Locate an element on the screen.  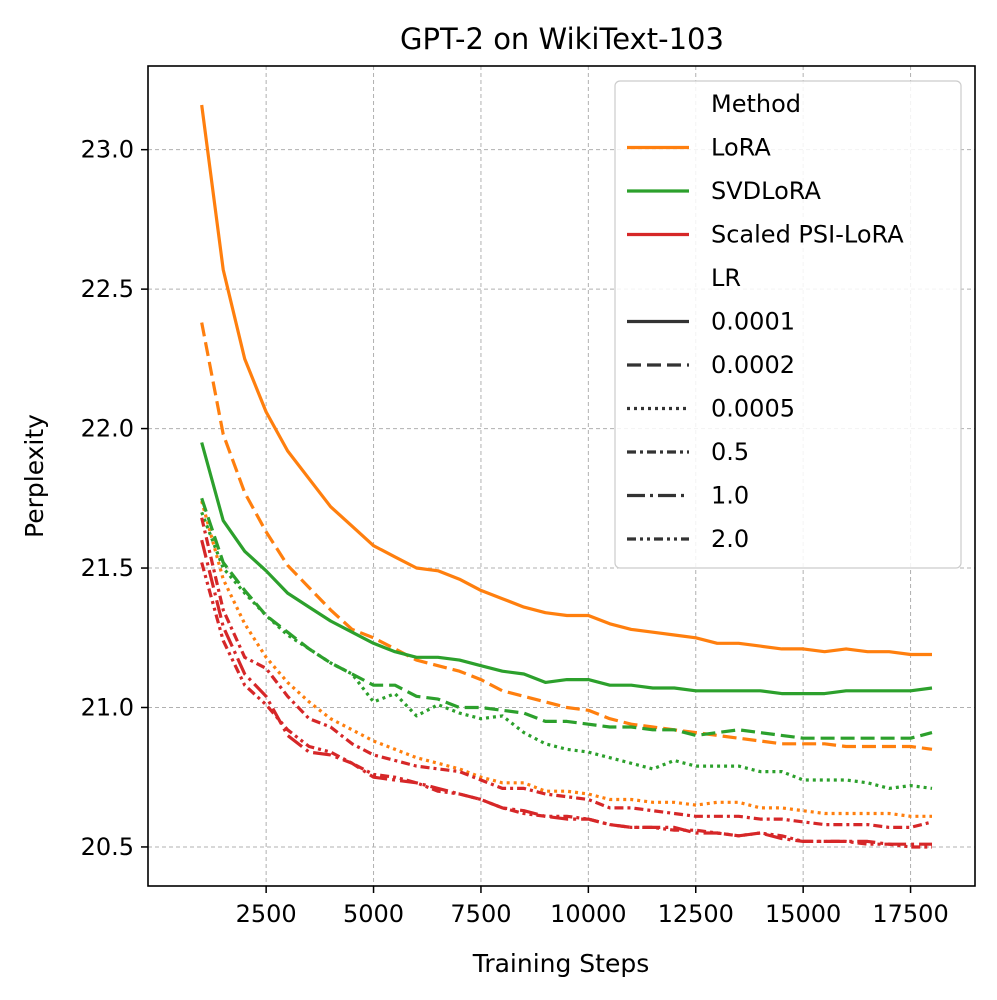
legend-title-method: Method is located at coordinates (756, 104).